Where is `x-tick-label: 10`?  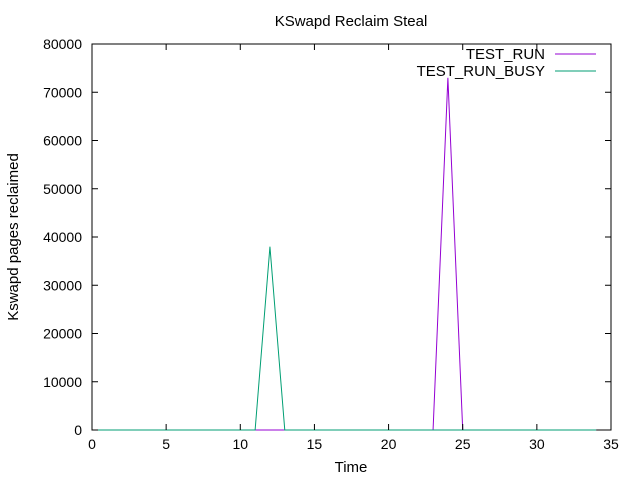
x-tick-label: 10 is located at coordinates (240, 444).